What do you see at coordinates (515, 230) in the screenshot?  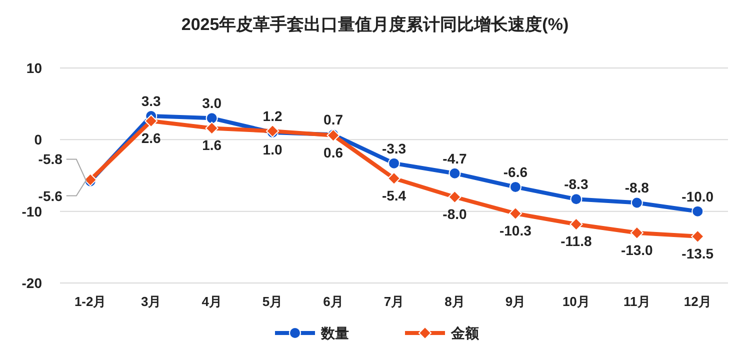 I see `data-label: -10.3` at bounding box center [515, 230].